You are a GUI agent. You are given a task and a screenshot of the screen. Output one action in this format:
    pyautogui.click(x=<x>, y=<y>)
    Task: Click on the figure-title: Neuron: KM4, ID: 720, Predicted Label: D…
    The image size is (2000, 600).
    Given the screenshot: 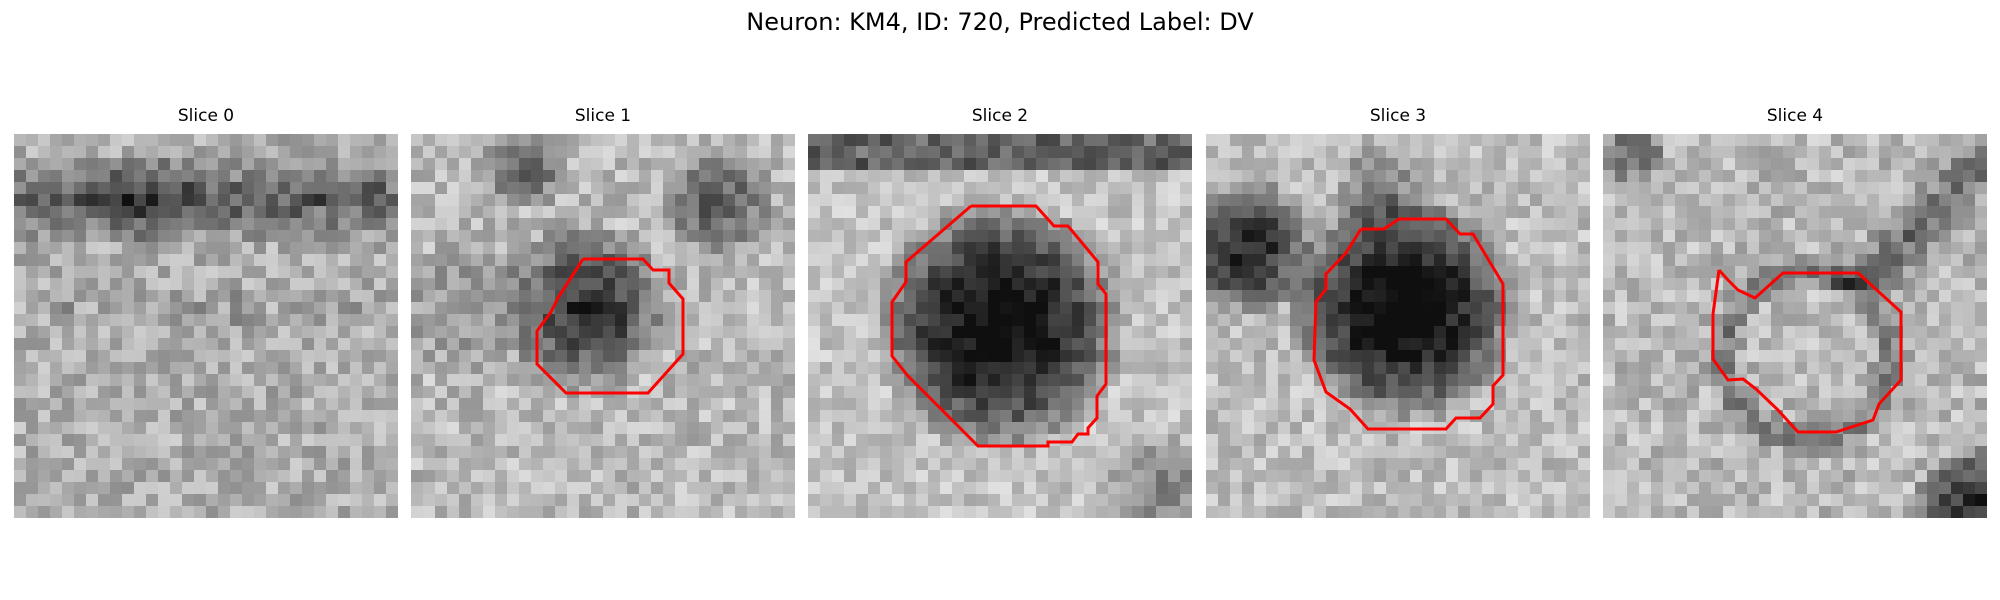 What is the action you would take?
    pyautogui.click(x=1000, y=22)
    